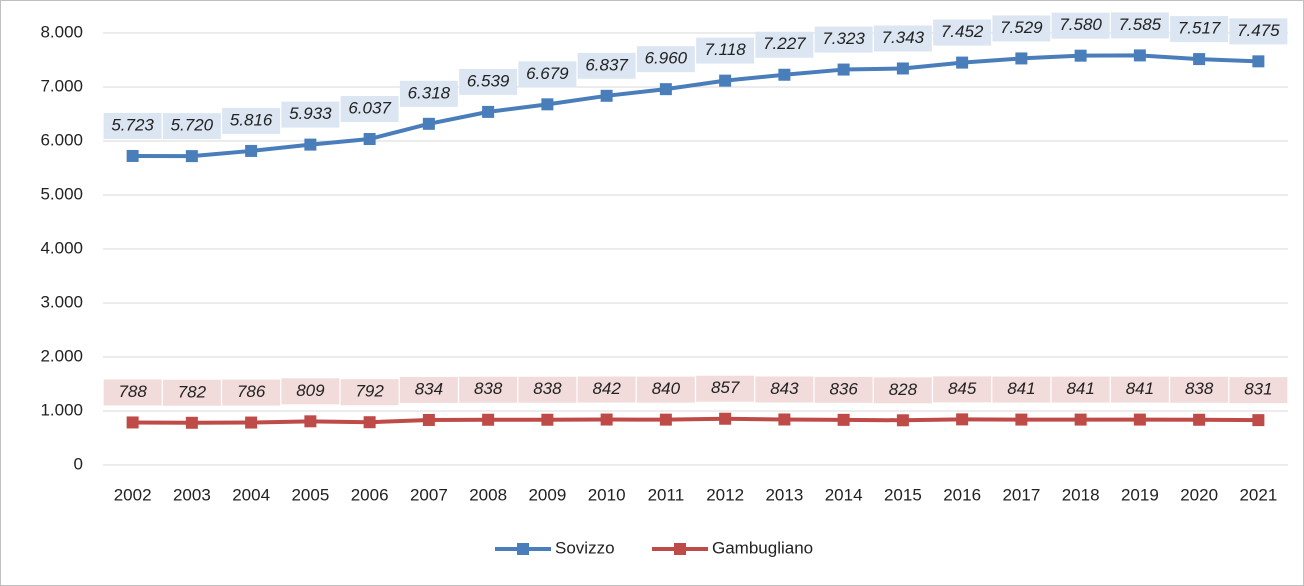  Describe the element at coordinates (1140, 494) in the screenshot. I see `x-tick-label: 2019` at that location.